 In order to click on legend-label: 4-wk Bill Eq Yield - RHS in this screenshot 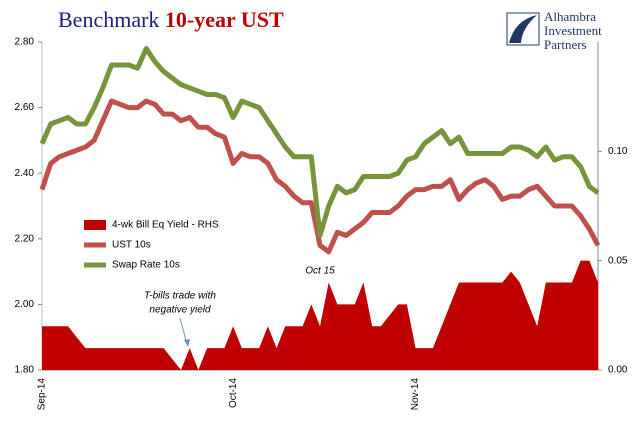, I will do `click(165, 225)`.